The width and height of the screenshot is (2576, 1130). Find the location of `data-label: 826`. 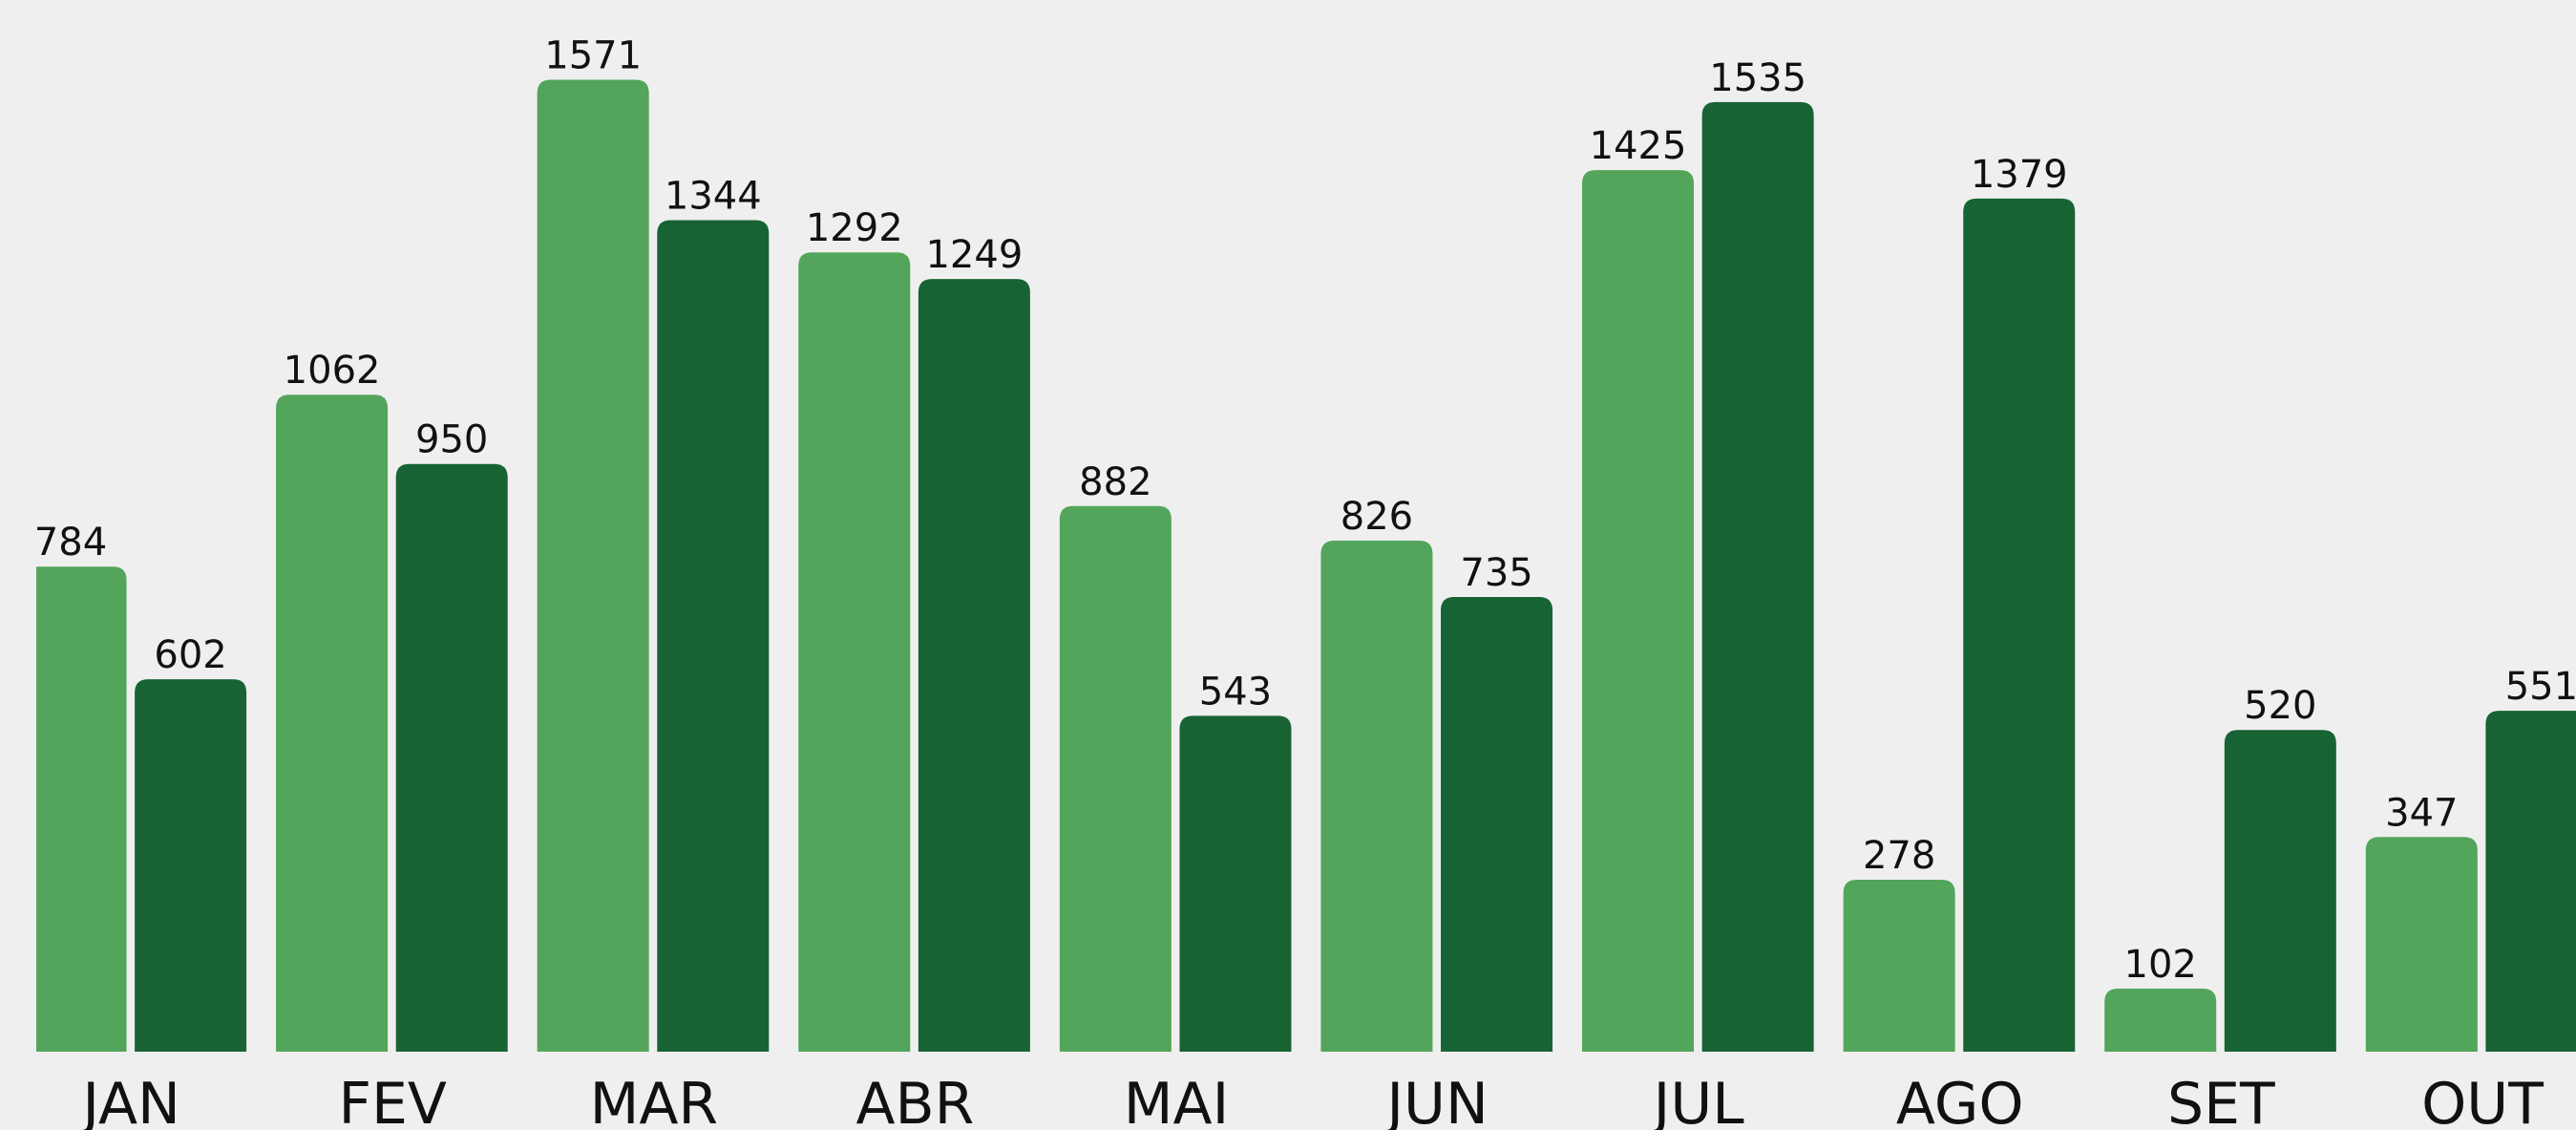

data-label: 826 is located at coordinates (1377, 517).